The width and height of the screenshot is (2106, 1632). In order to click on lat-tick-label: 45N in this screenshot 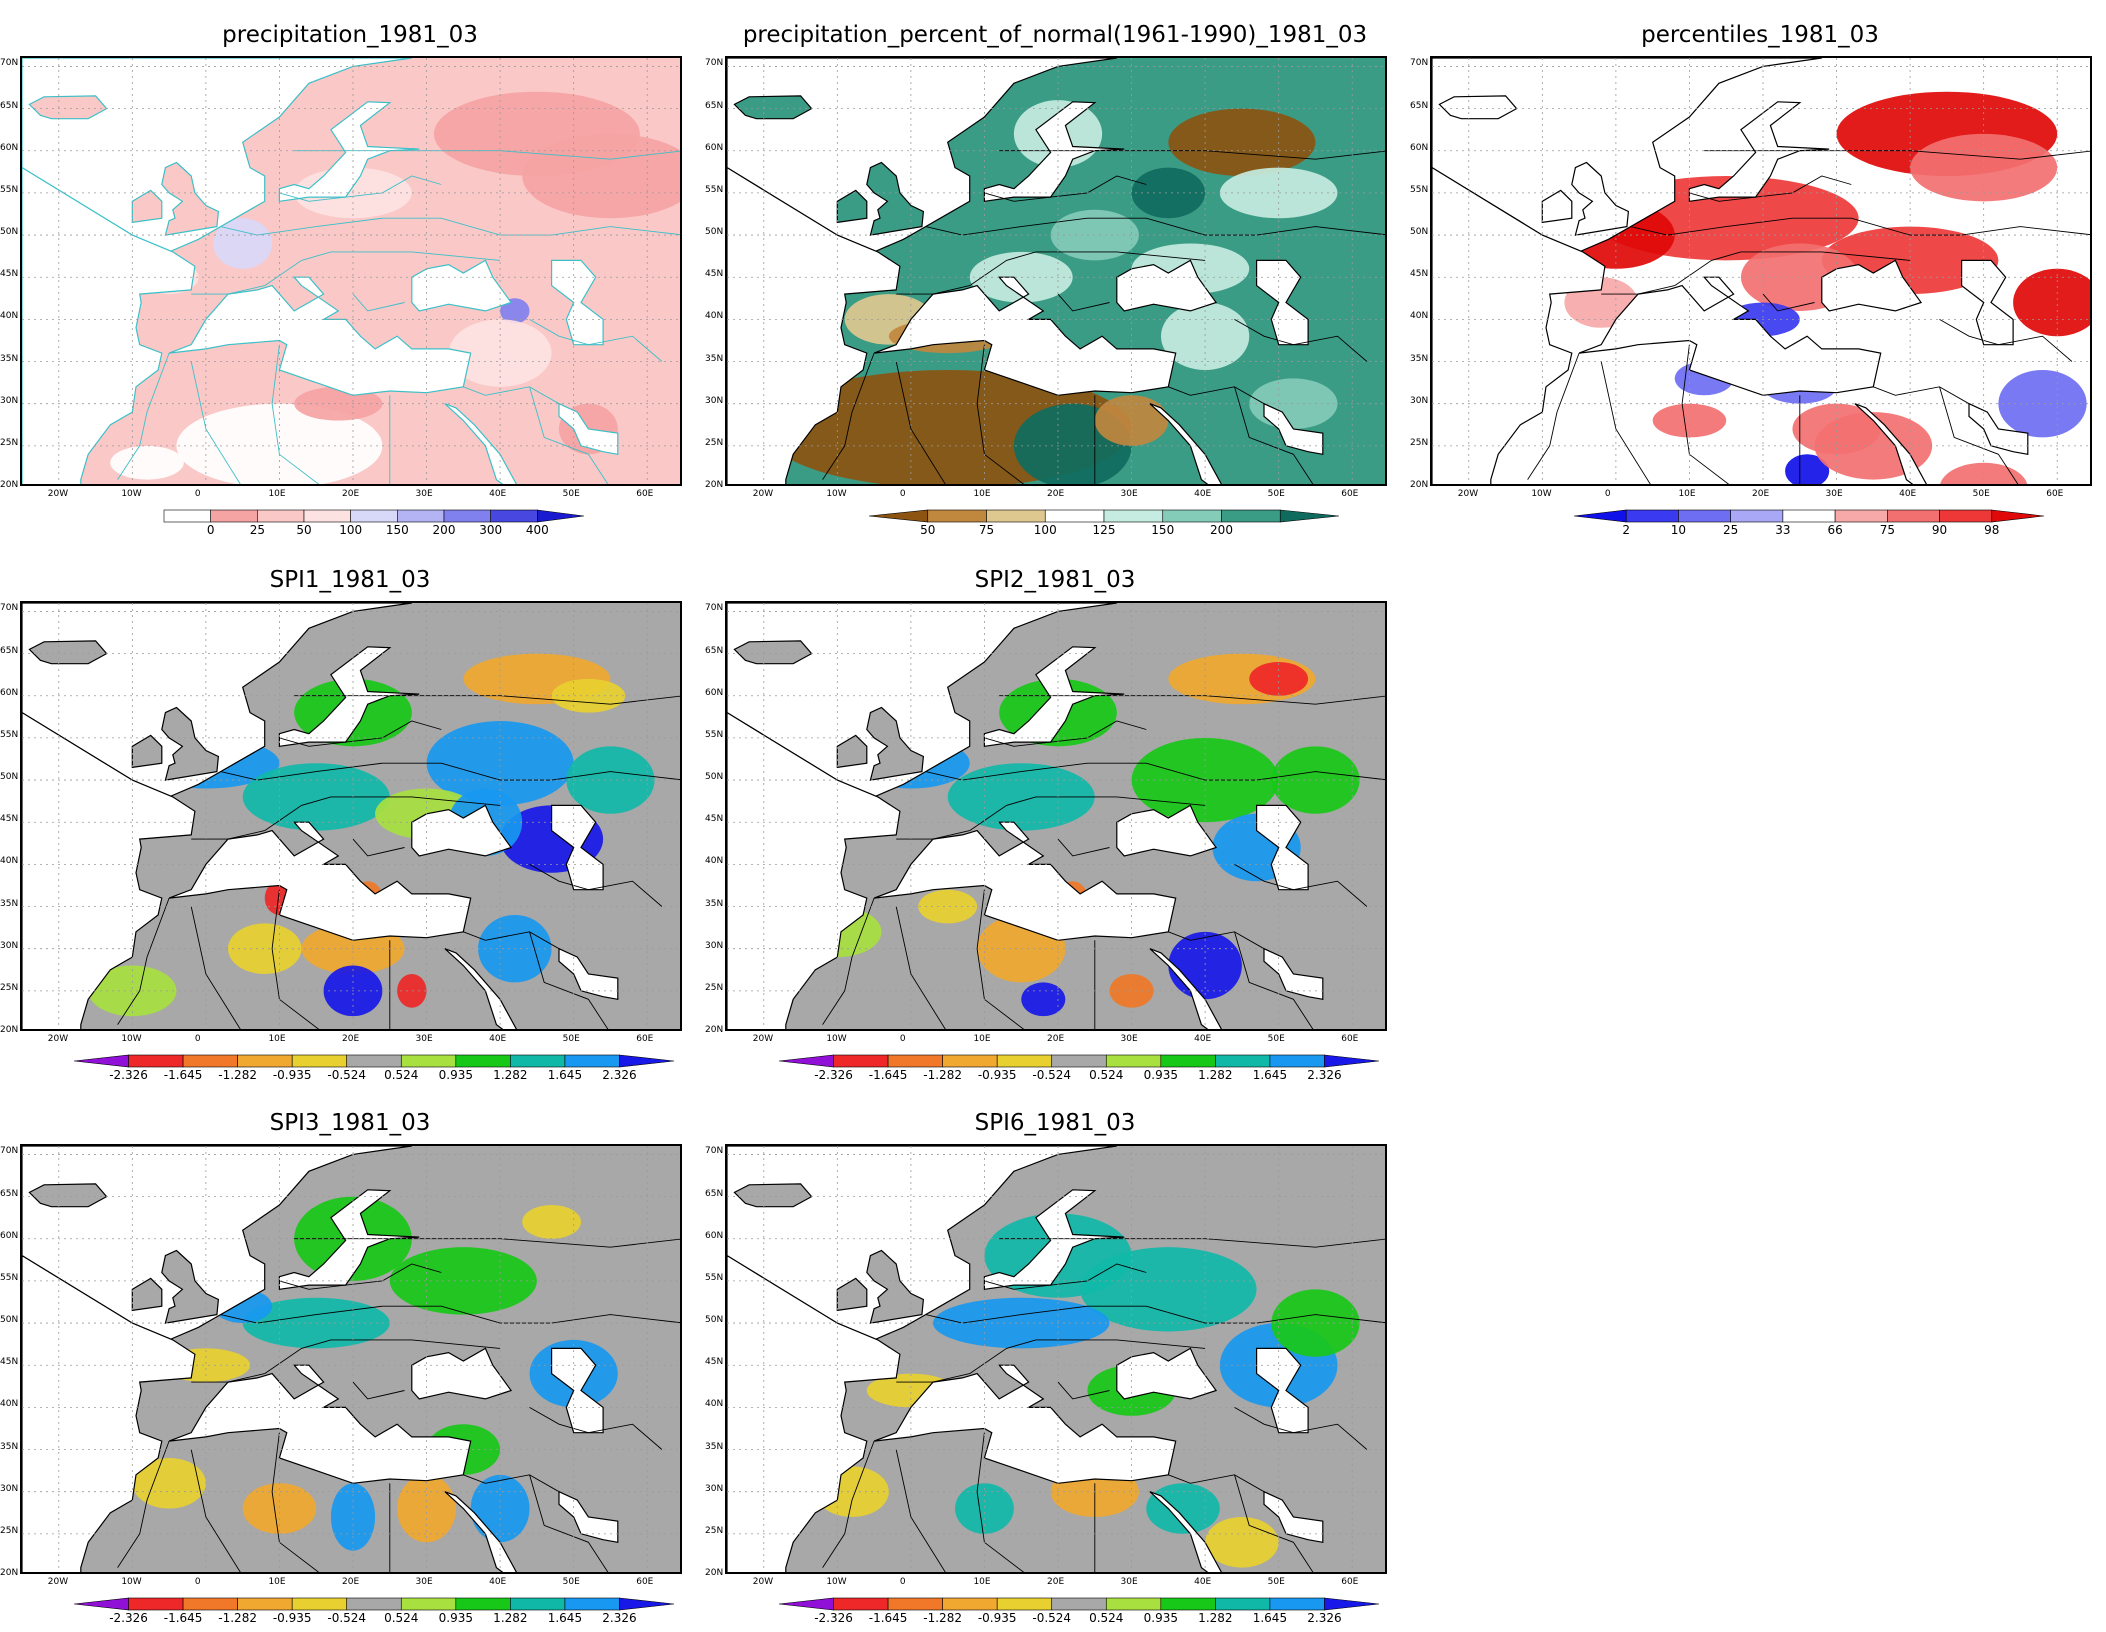, I will do `click(9, 1362)`.